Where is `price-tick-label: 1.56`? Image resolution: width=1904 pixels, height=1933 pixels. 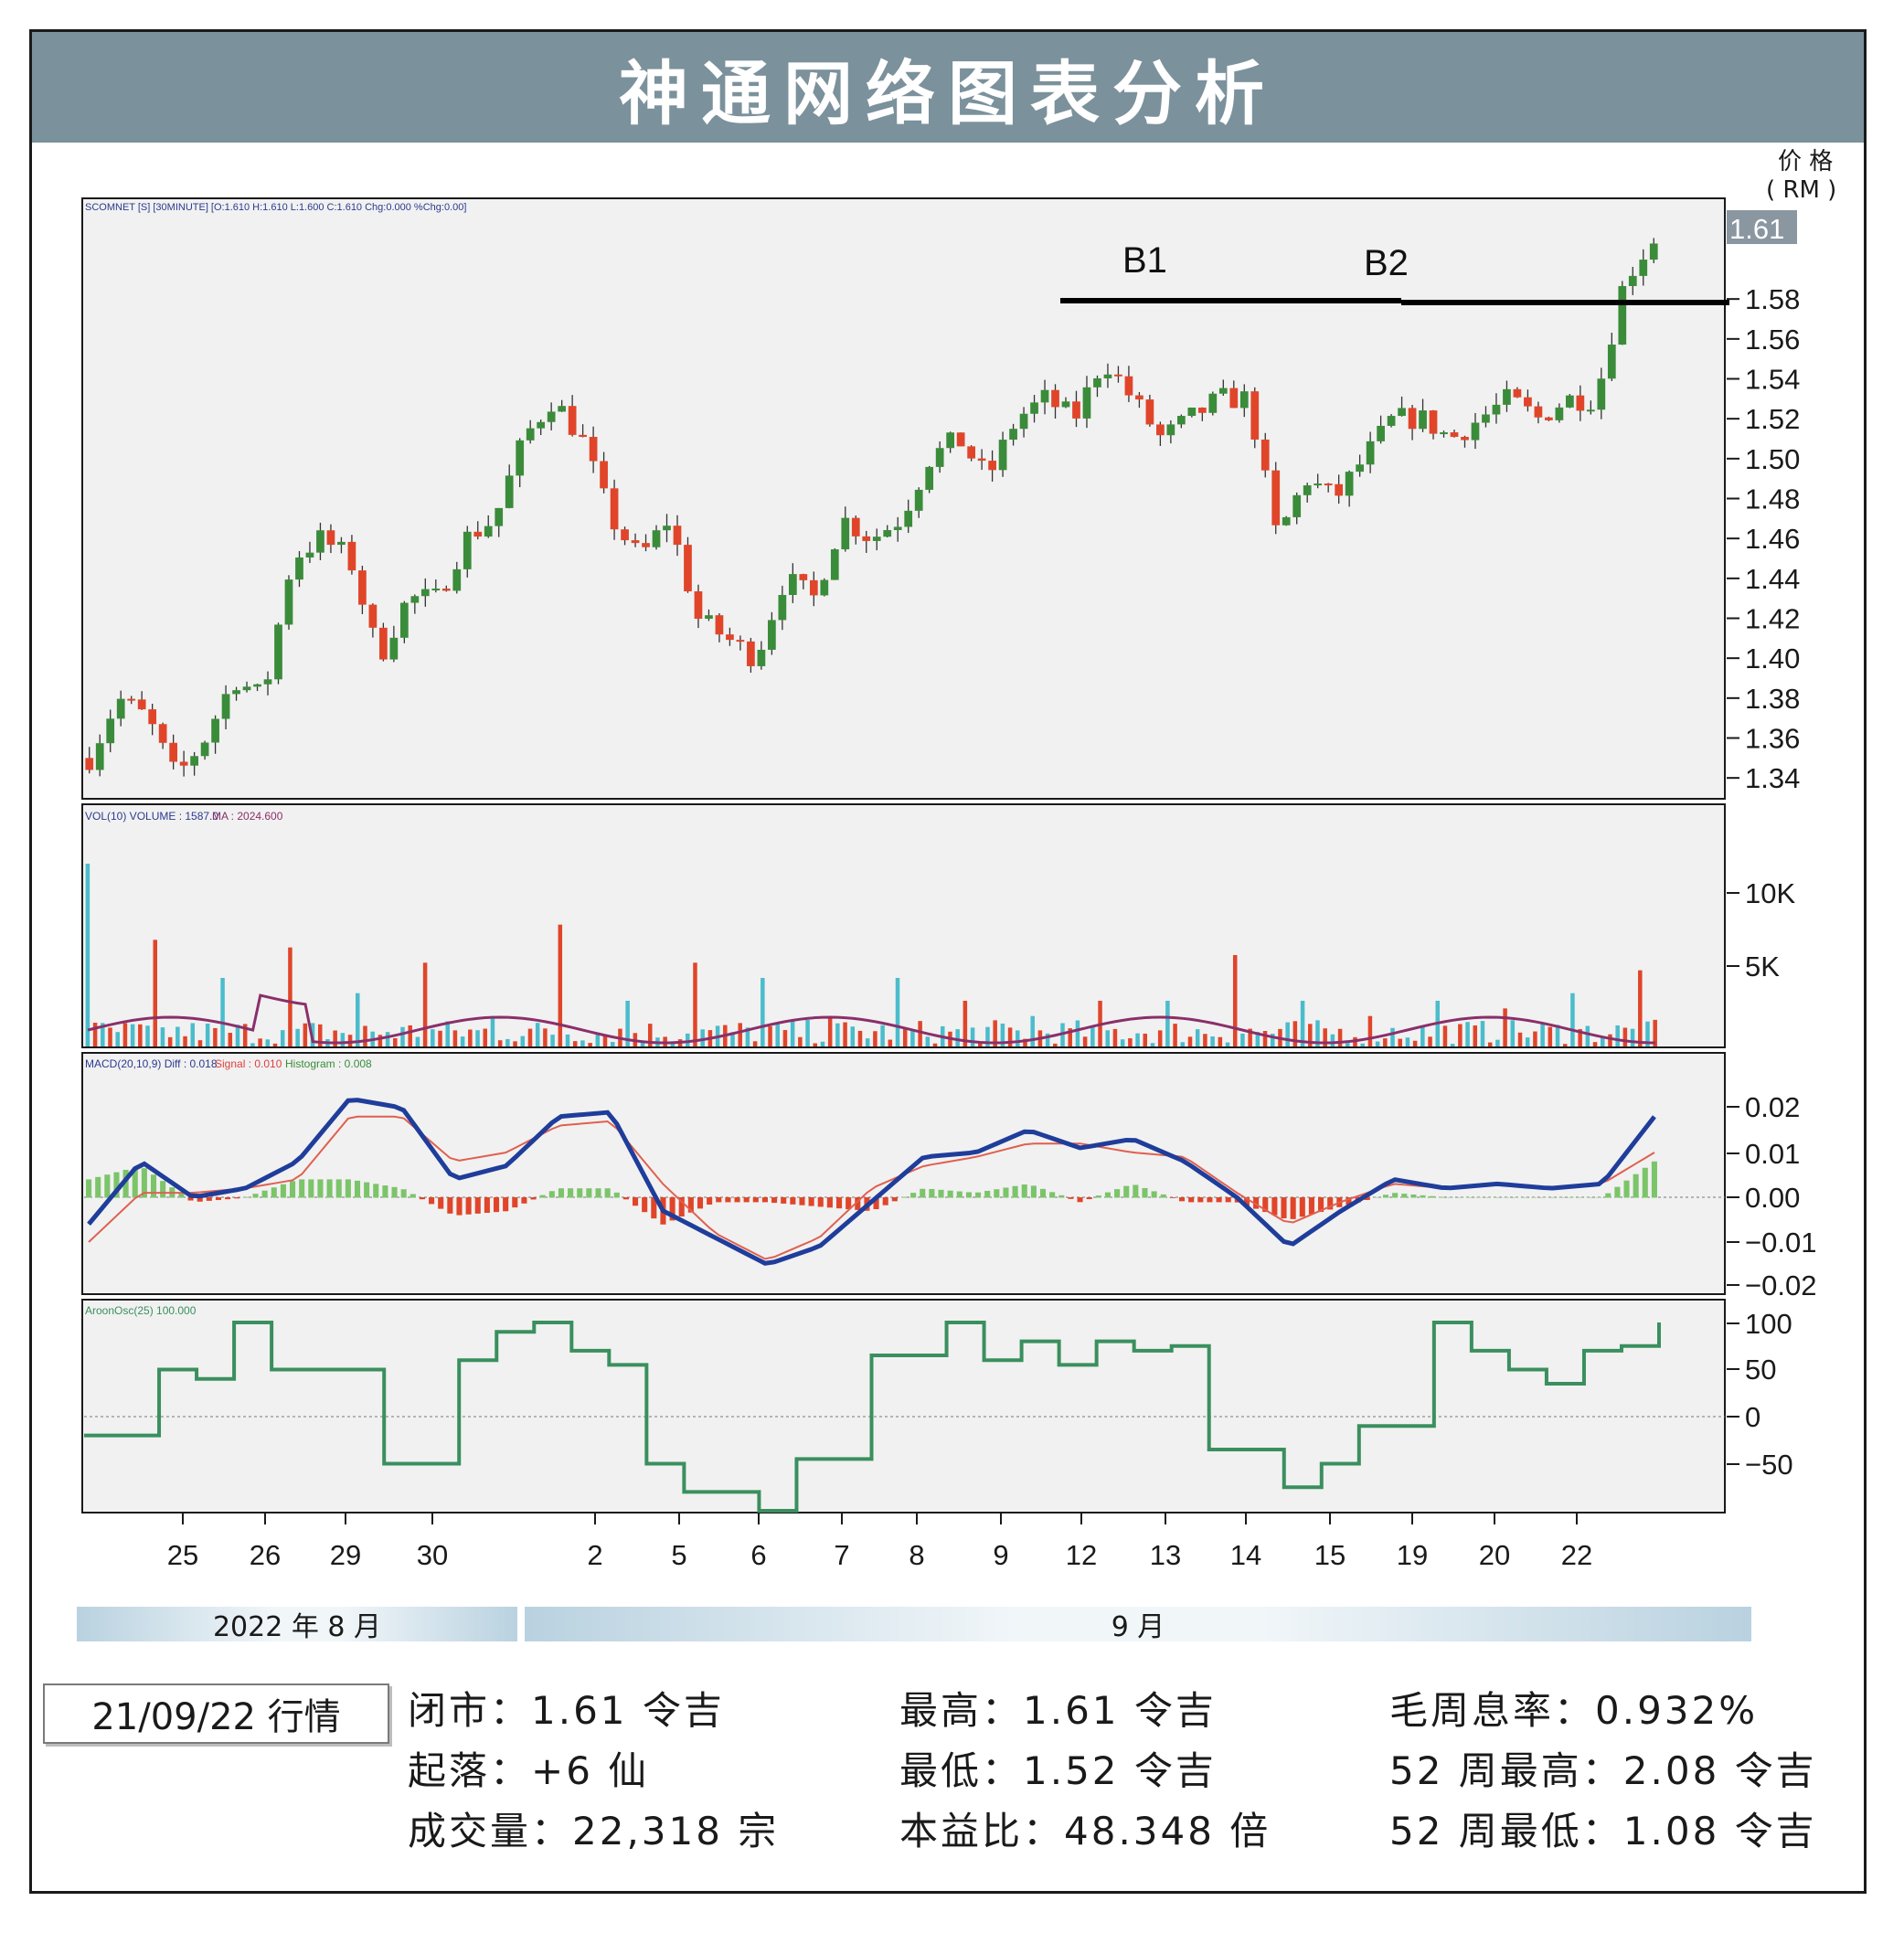
price-tick-label: 1.56 is located at coordinates (1773, 340).